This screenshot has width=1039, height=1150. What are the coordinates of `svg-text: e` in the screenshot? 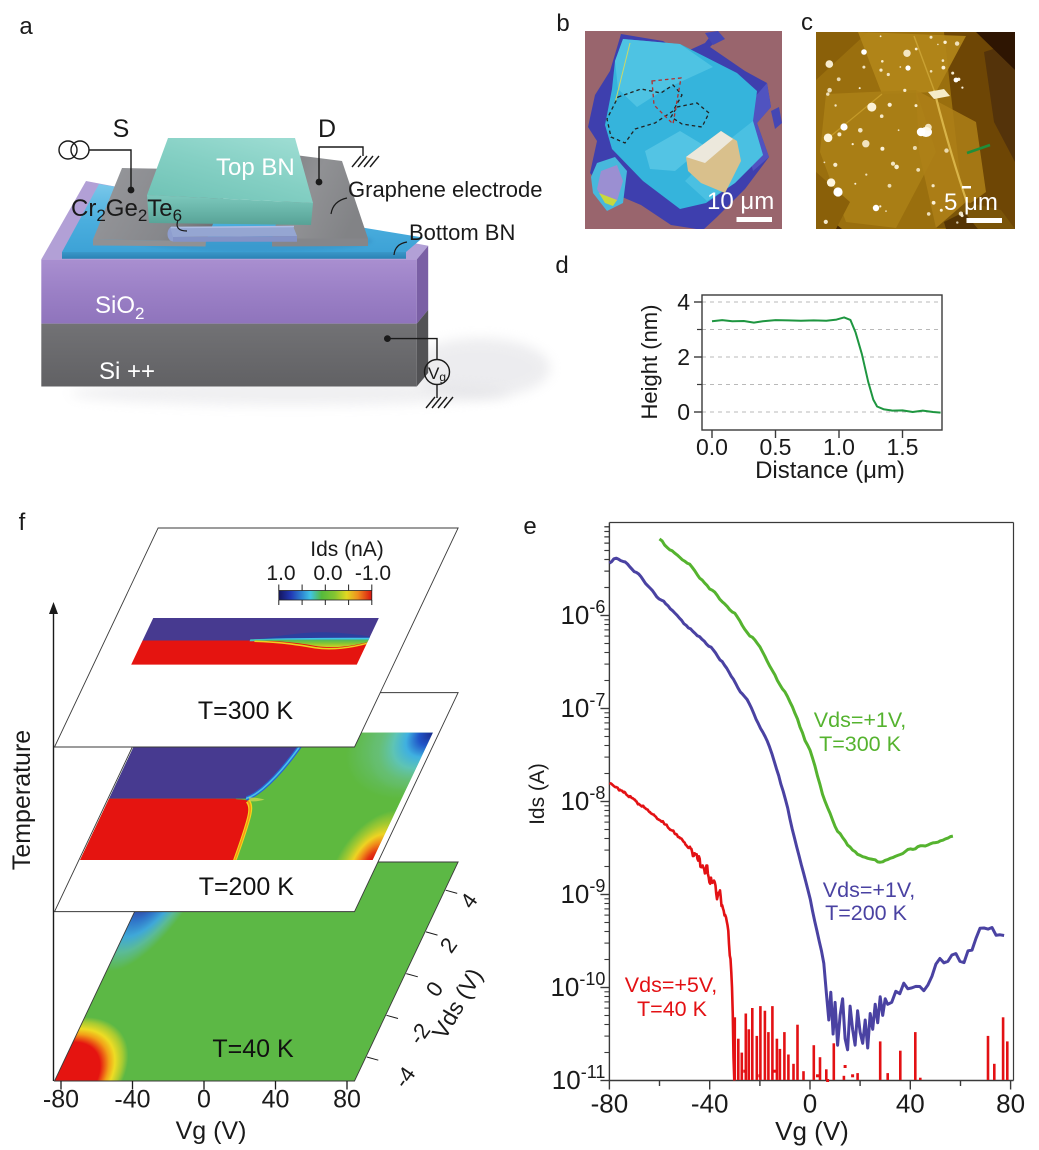 It's located at (529, 526).